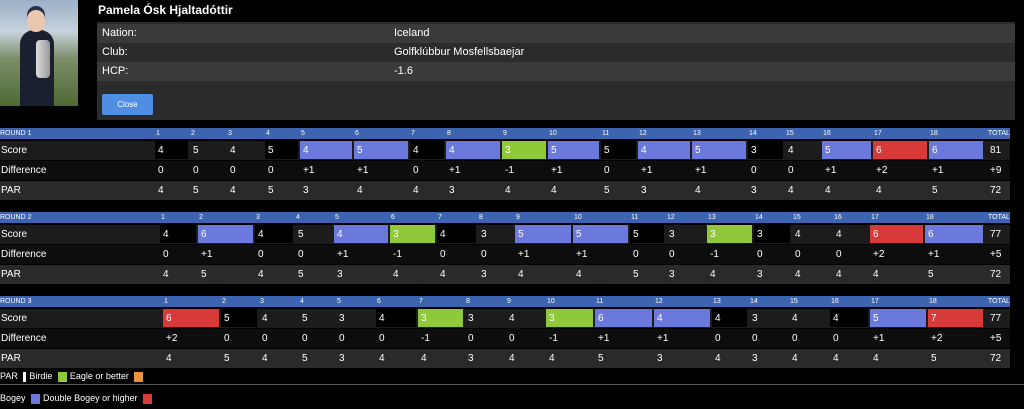 This screenshot has width=1024, height=409. Describe the element at coordinates (999, 217) in the screenshot. I see `total-header: TOTAL` at that location.